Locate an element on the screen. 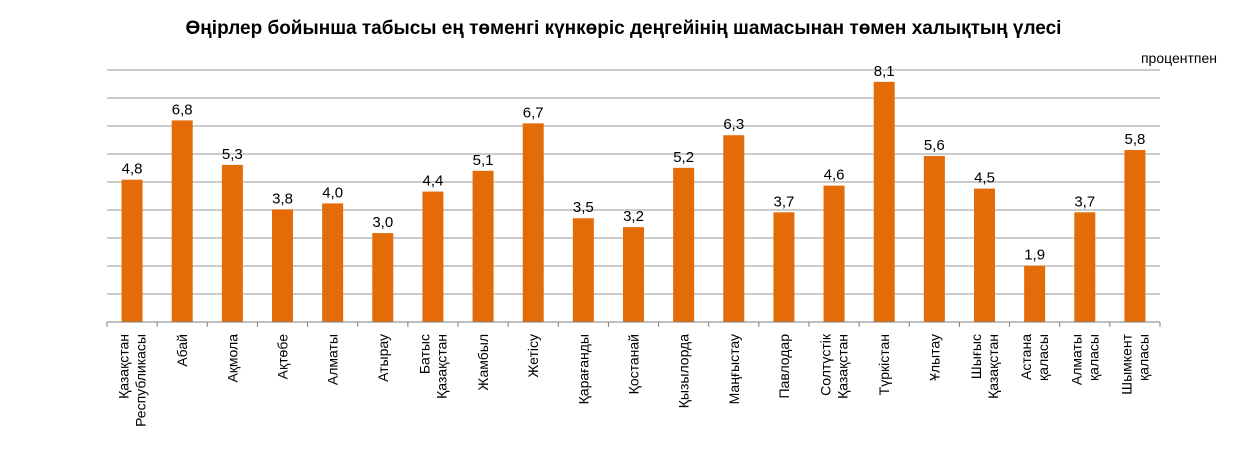 Image resolution: width=1247 pixels, height=469 pixels. x-tick-label: Ақмола is located at coordinates (232, 358).